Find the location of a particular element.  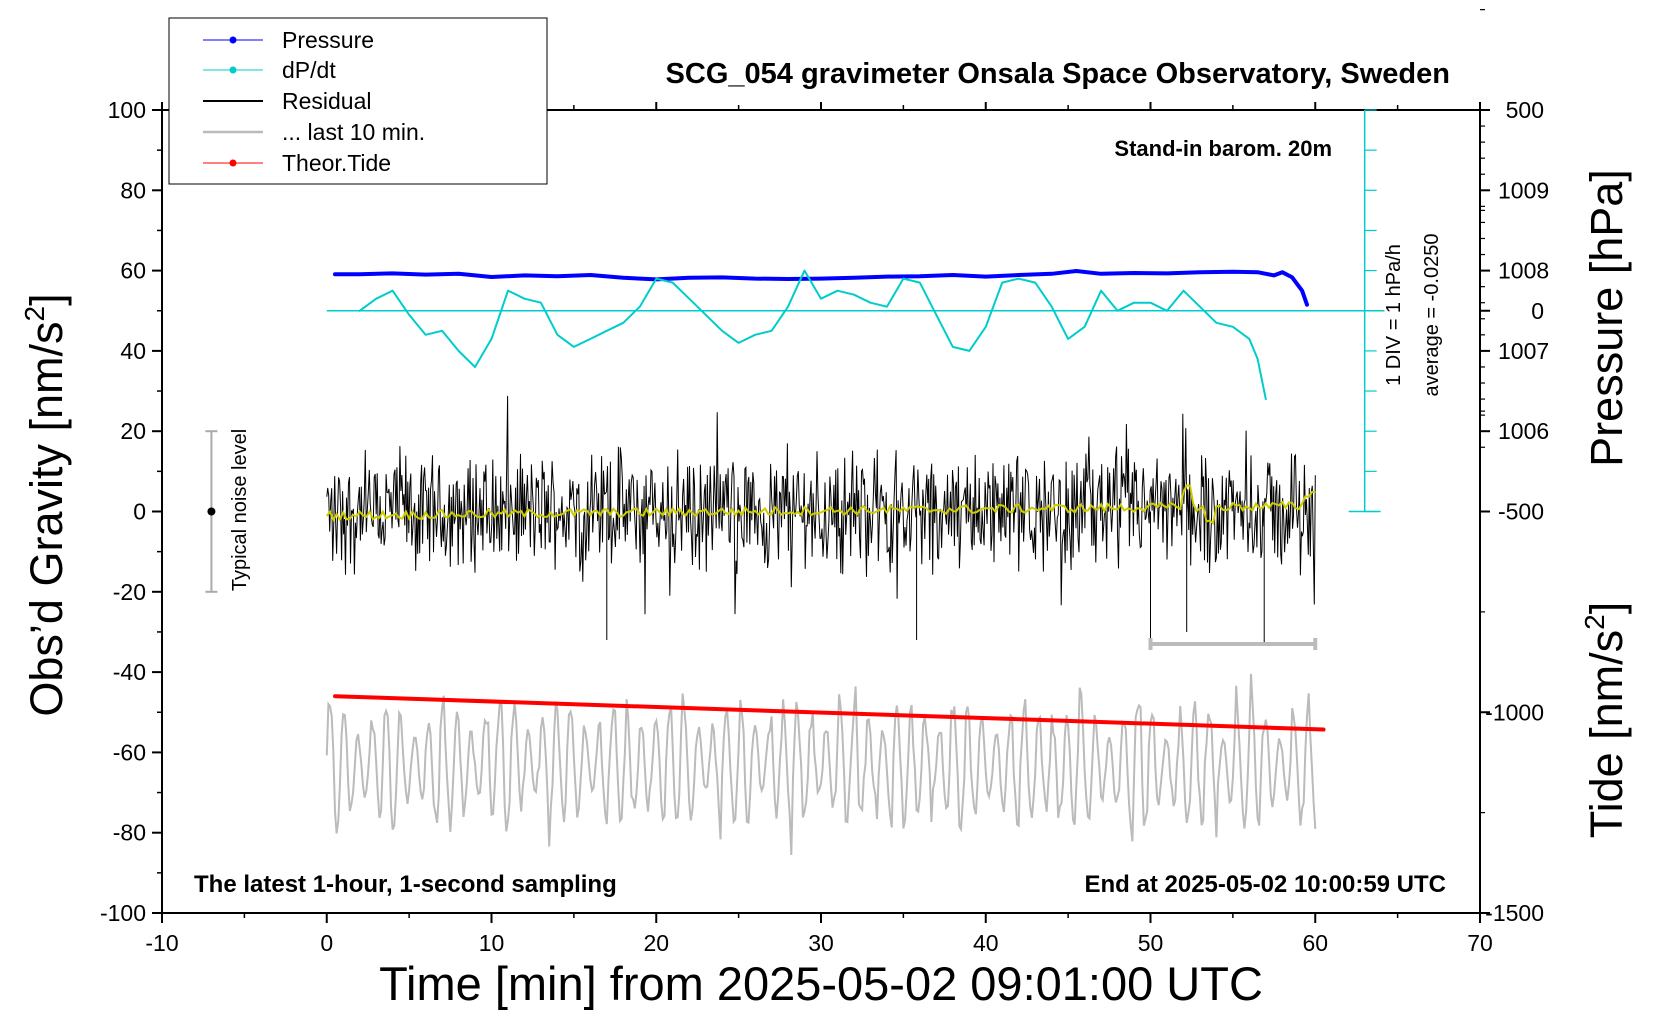

x-tick-label: 50 is located at coordinates (1151, 943).